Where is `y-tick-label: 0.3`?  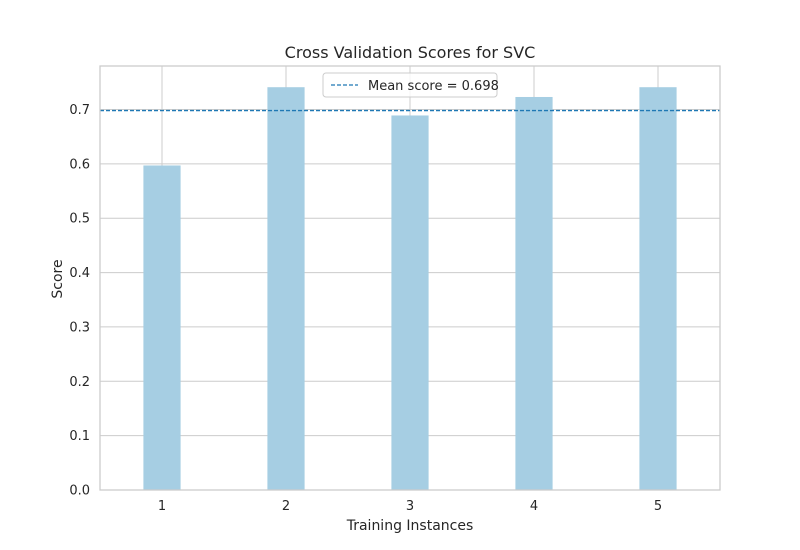 y-tick-label: 0.3 is located at coordinates (79, 327).